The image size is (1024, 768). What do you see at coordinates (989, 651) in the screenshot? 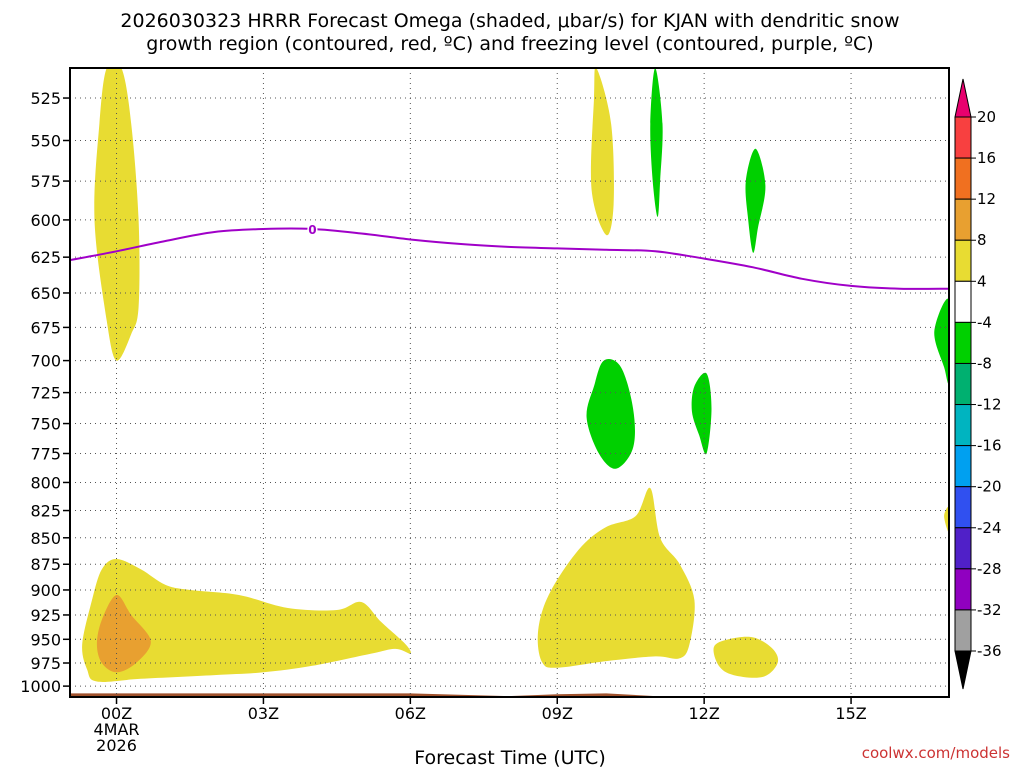
I see `colorbar-label-14: -36` at bounding box center [989, 651].